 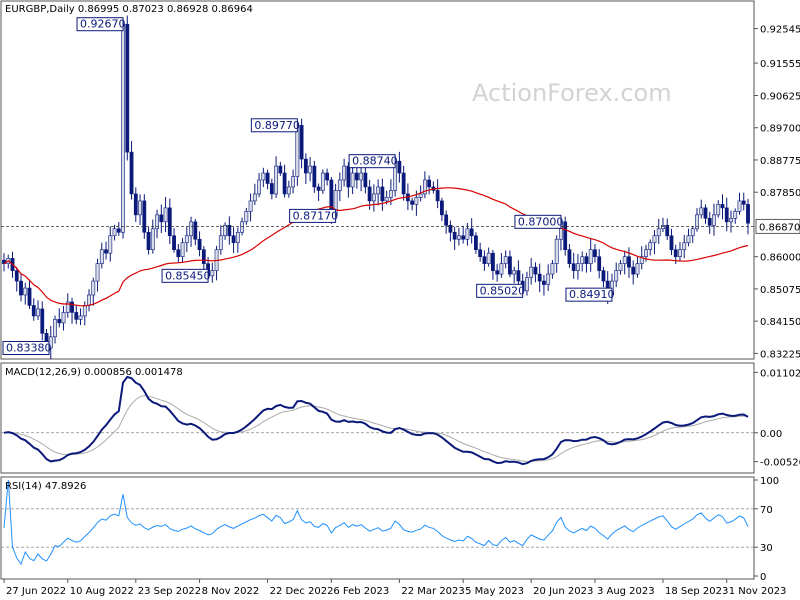 What do you see at coordinates (780, 161) in the screenshot?
I see `price-tick-label: 0.88775` at bounding box center [780, 161].